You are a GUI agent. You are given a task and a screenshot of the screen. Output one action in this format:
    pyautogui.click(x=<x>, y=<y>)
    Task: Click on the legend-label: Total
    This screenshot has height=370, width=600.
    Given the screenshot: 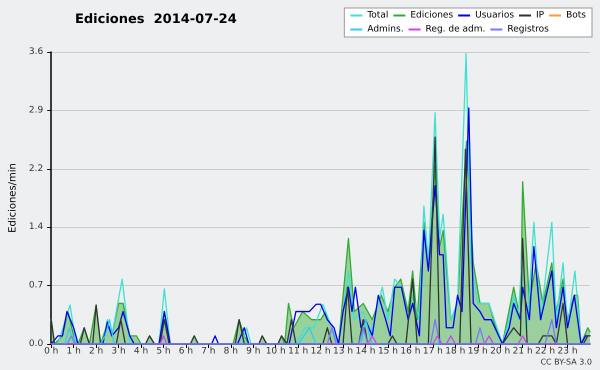 What is the action you would take?
    pyautogui.click(x=377, y=15)
    